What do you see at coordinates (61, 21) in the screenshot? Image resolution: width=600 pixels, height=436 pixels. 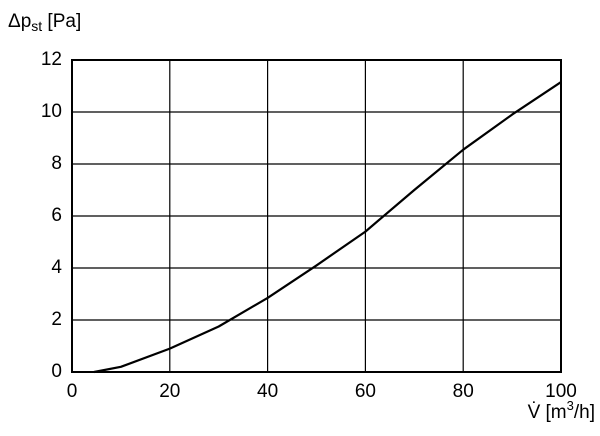 I see `y-label-unit: [Pa]` at bounding box center [61, 21].